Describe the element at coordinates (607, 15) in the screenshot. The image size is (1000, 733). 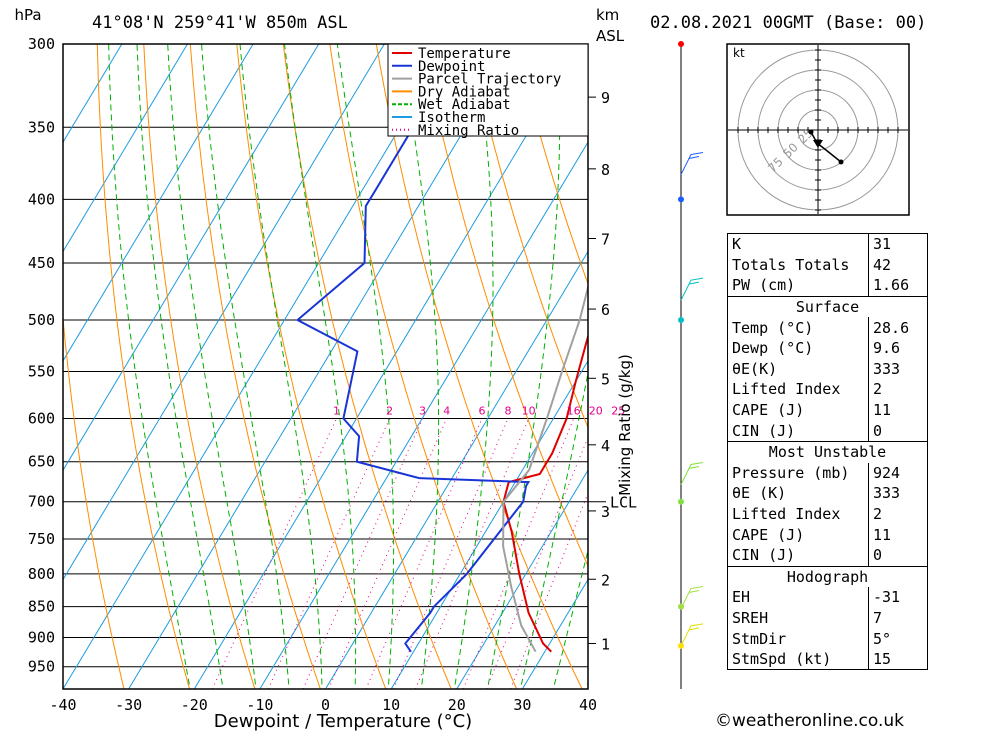
I see `km-unit-label: km` at that location.